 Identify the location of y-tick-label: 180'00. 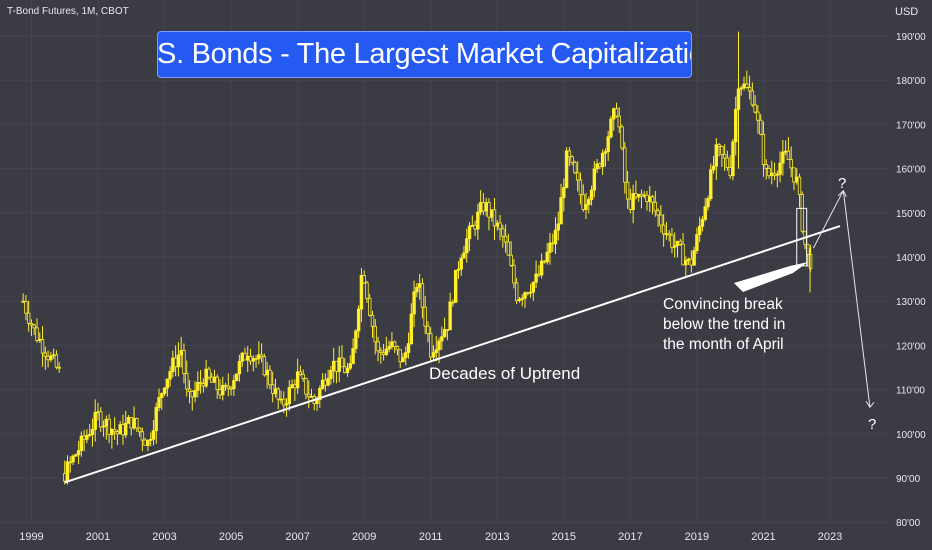
(911, 81).